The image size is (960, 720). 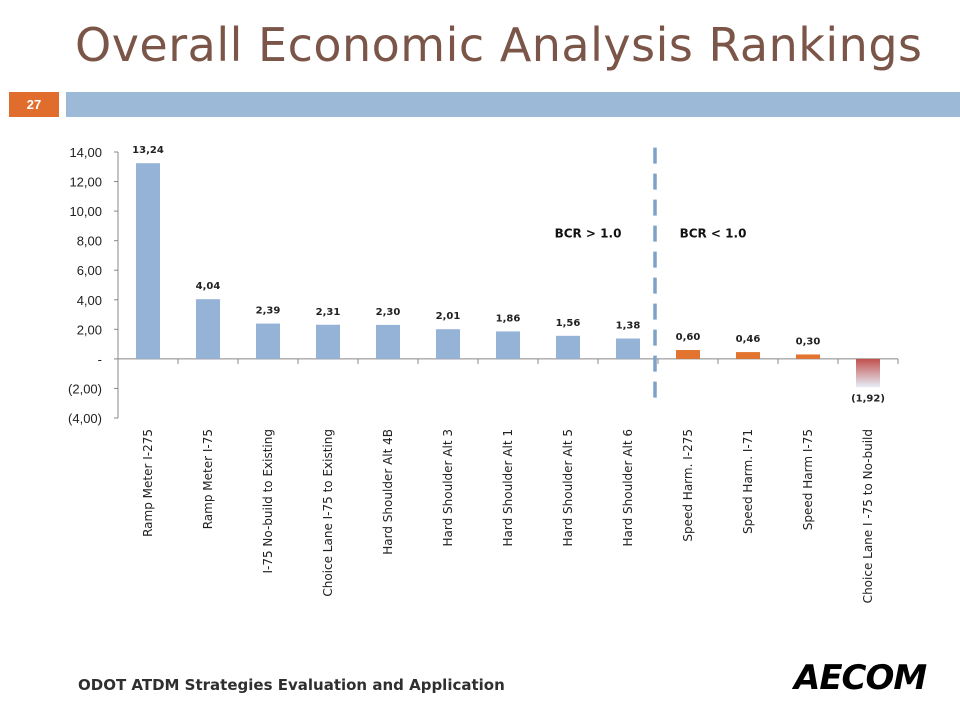 What do you see at coordinates (448, 487) in the screenshot?
I see `category-label: Hard Shoulder Alt 3` at bounding box center [448, 487].